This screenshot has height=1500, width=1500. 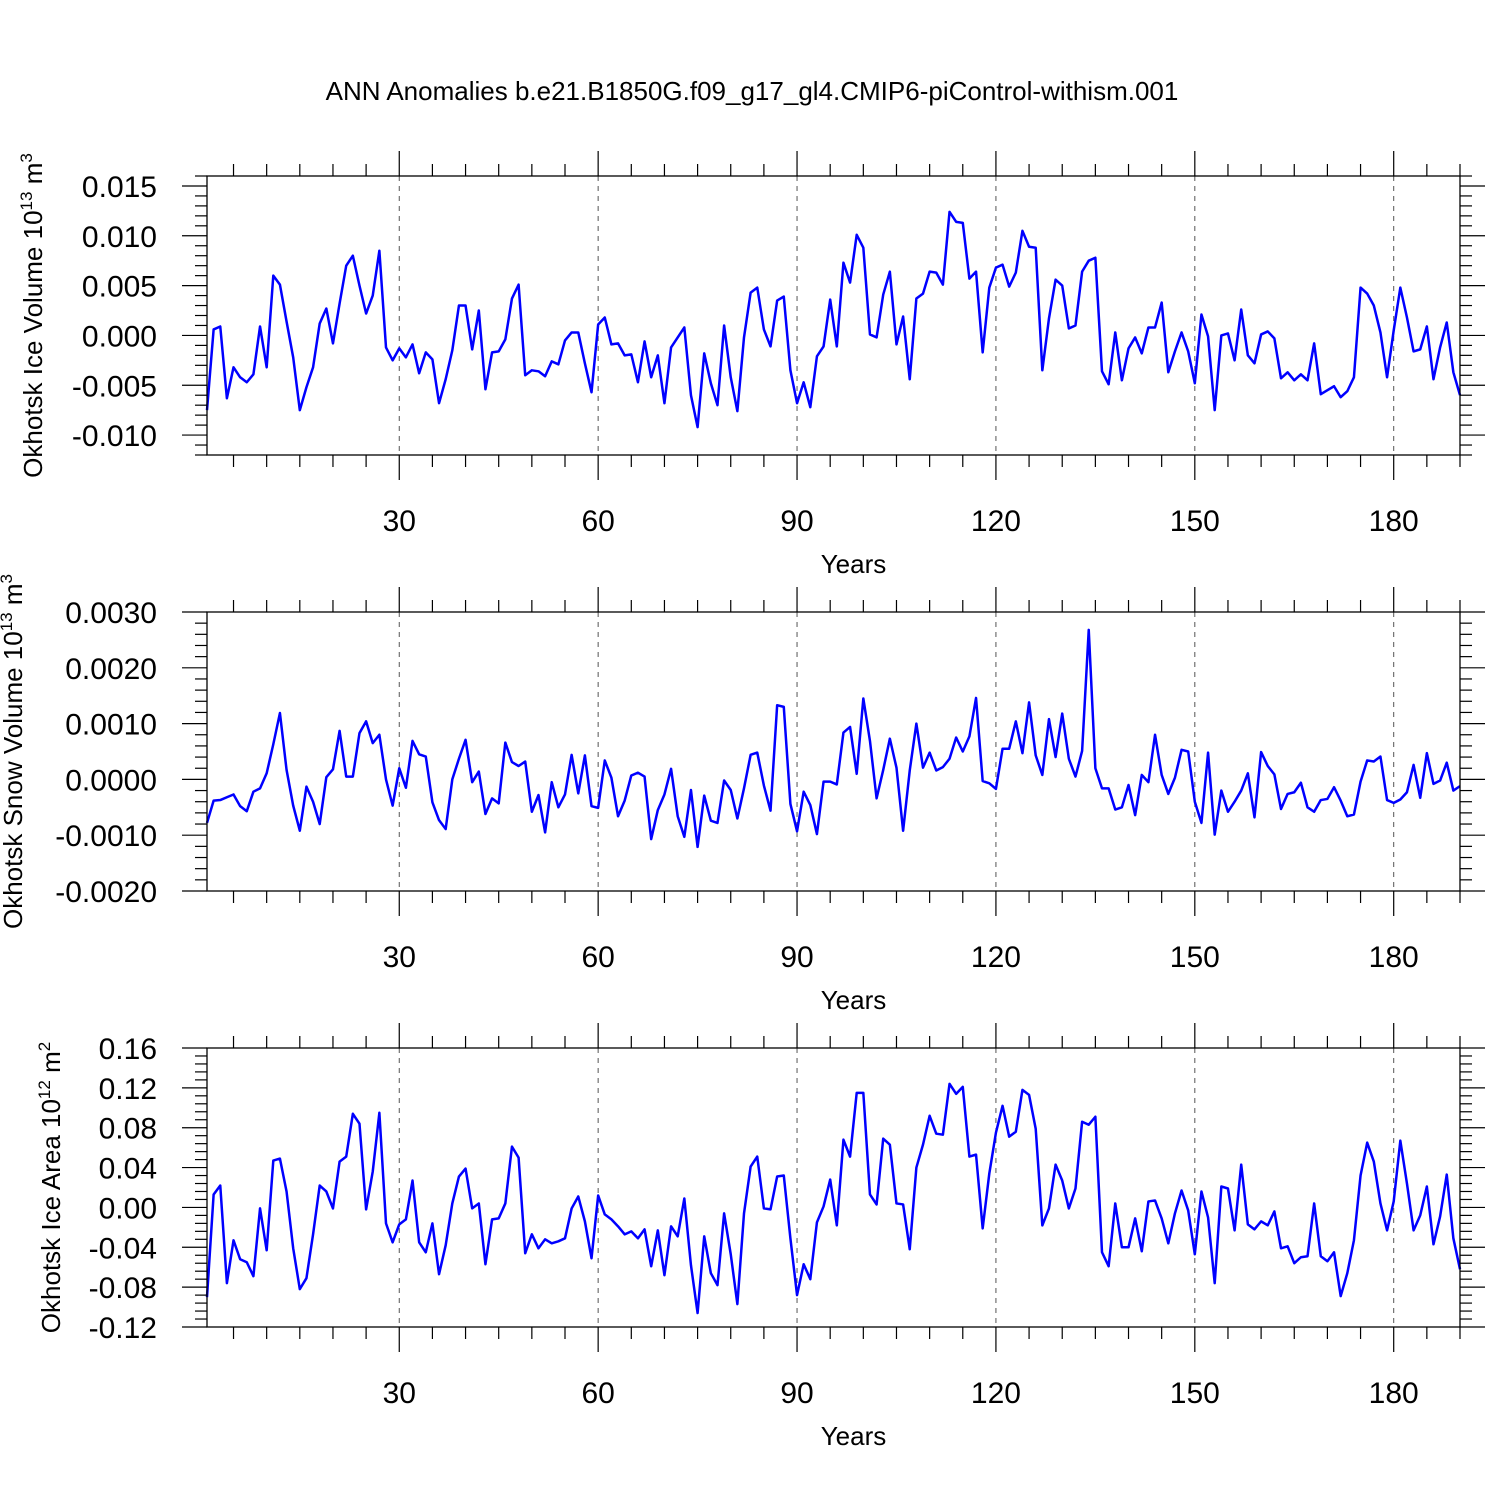 I want to click on y-axis-title-ylabel-unit-exp: 2, so click(x=44, y=1046).